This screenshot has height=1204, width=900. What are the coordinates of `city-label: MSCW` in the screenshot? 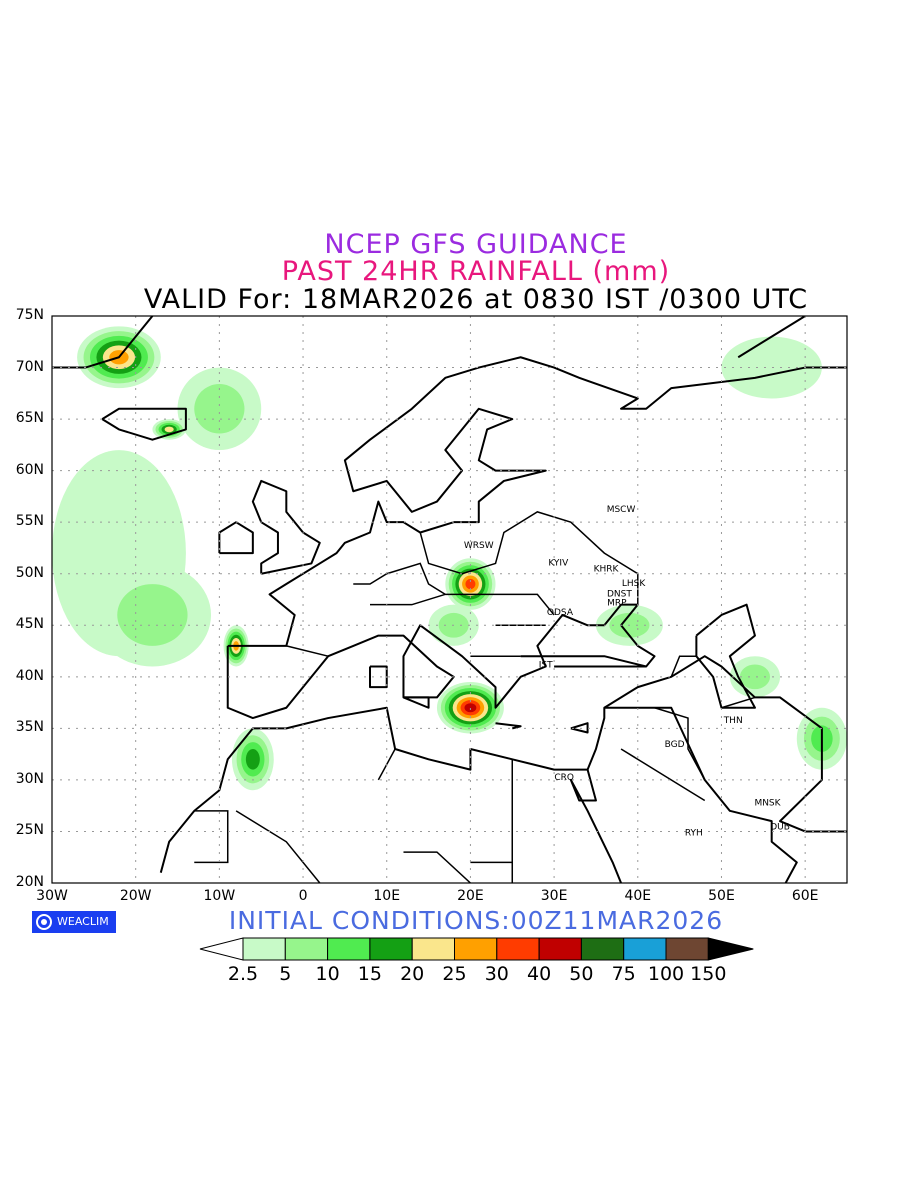 It's located at (621, 510).